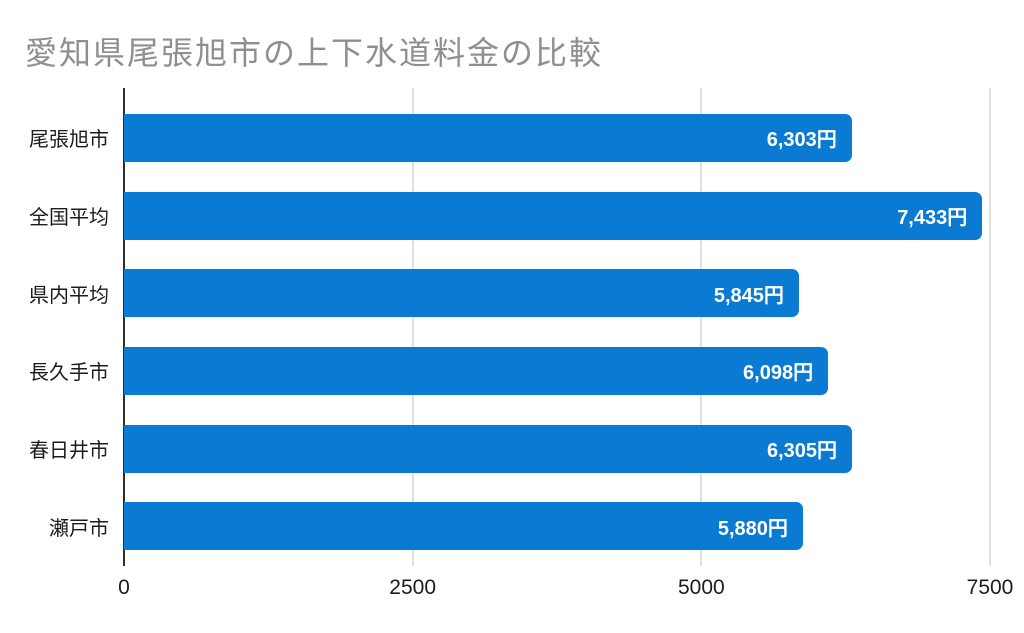 This screenshot has height=633, width=1024. What do you see at coordinates (124, 587) in the screenshot?
I see `x-tick-label: 0` at bounding box center [124, 587].